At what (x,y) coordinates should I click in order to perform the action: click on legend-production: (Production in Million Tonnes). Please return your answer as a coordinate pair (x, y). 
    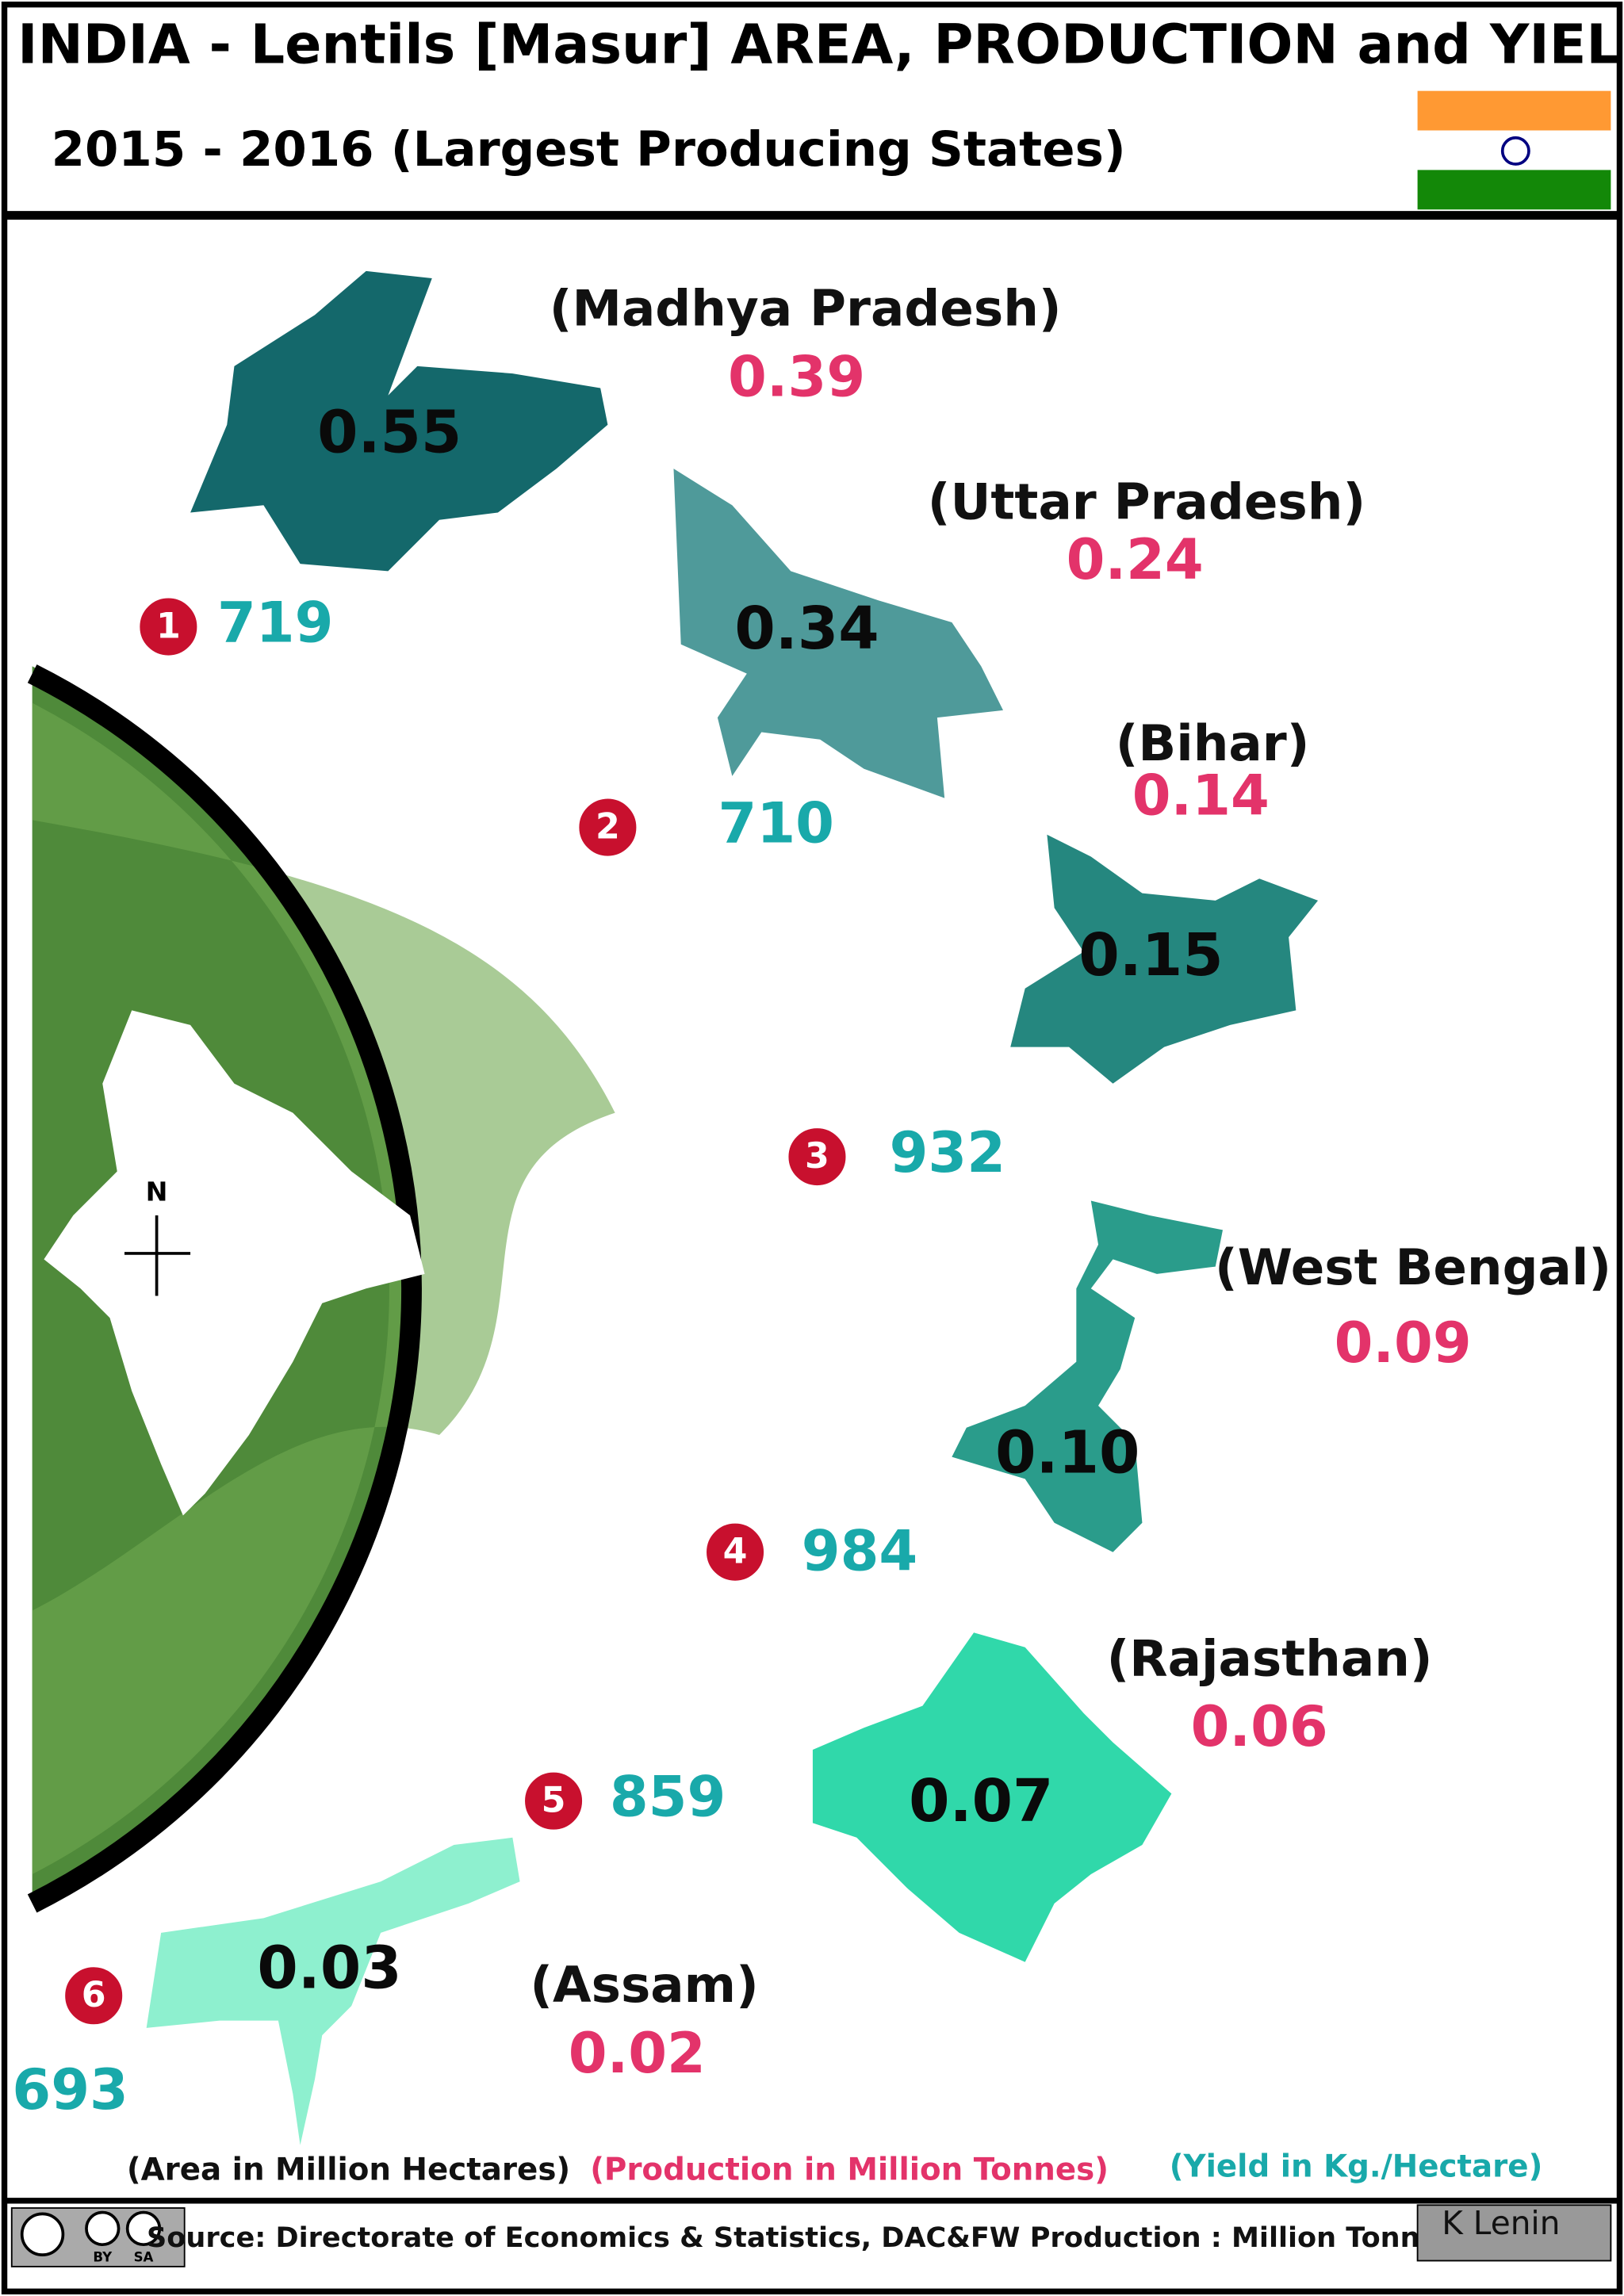
    Looking at the image, I should click on (850, 2169).